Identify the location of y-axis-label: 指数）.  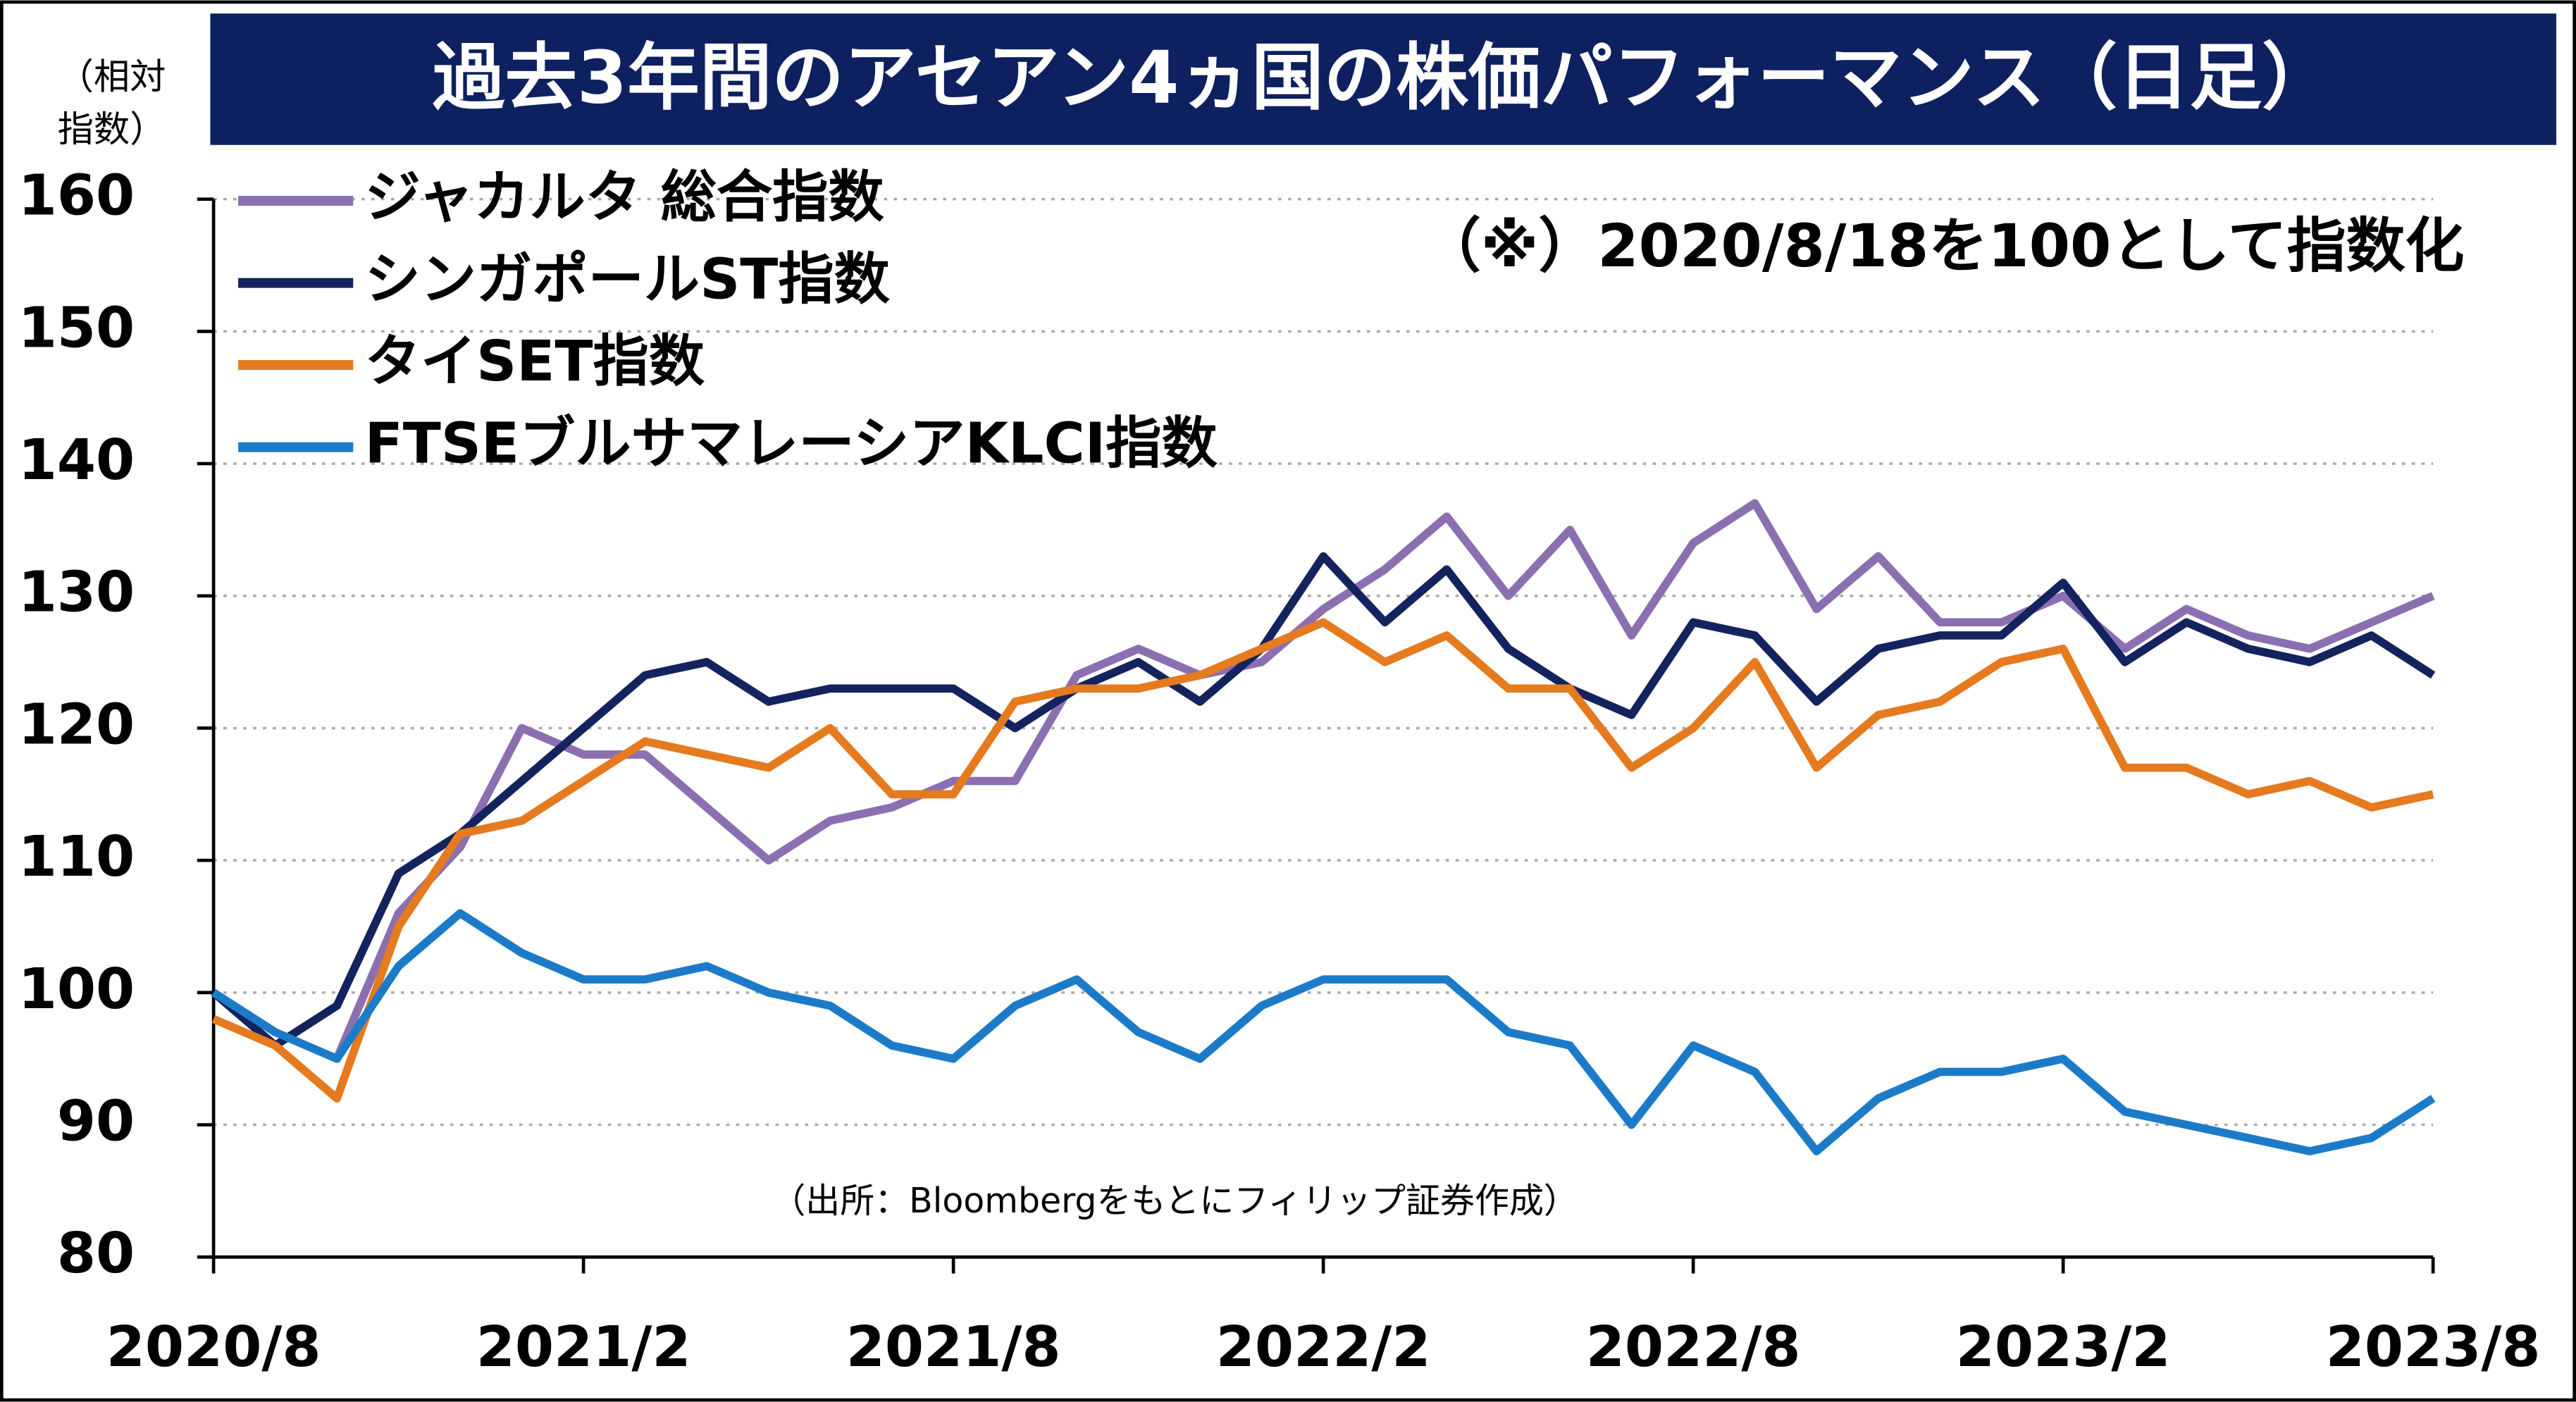
(112, 129).